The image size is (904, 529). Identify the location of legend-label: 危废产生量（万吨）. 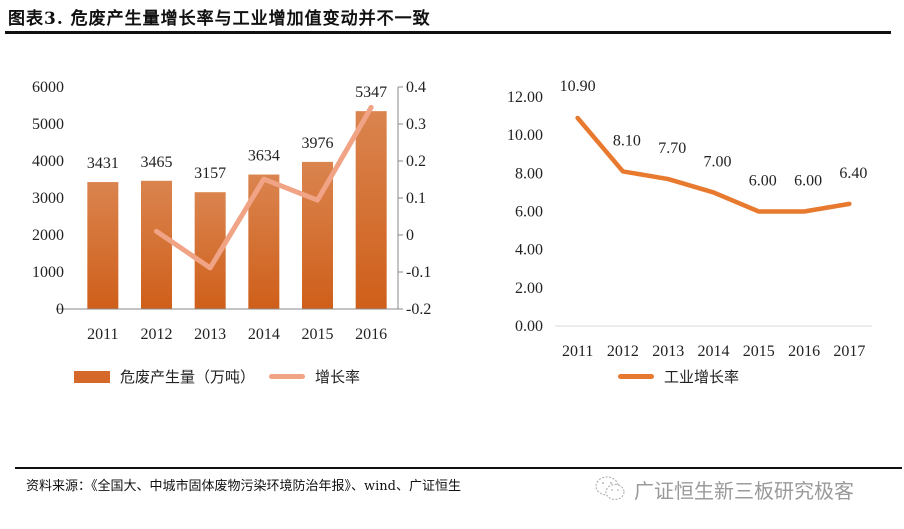
(188, 377).